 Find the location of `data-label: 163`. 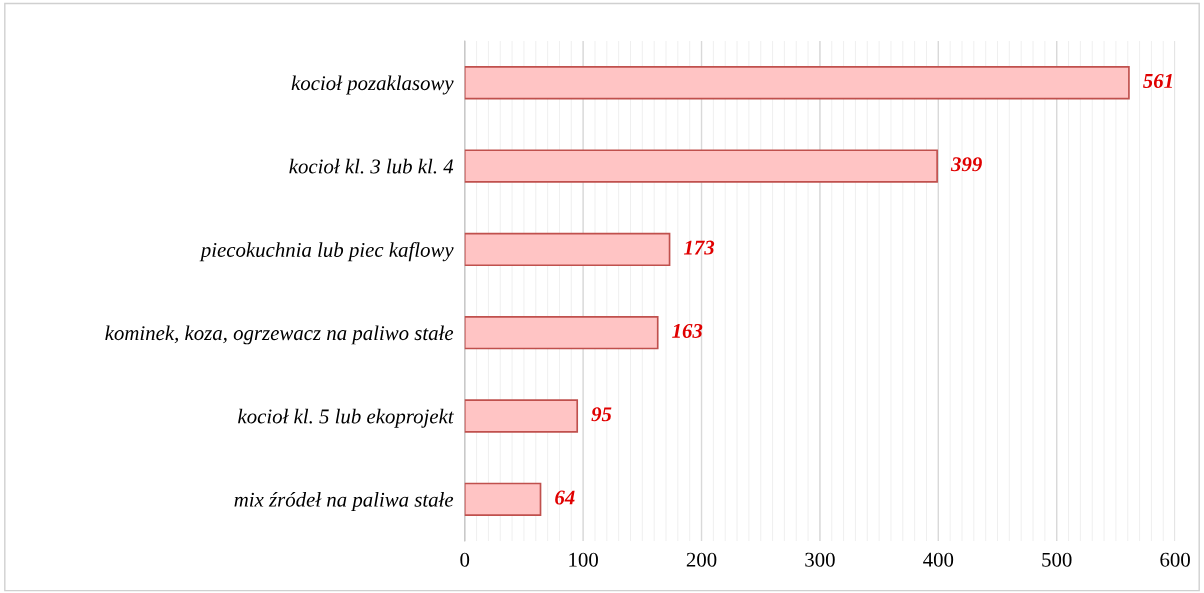

data-label: 163 is located at coordinates (687, 330).